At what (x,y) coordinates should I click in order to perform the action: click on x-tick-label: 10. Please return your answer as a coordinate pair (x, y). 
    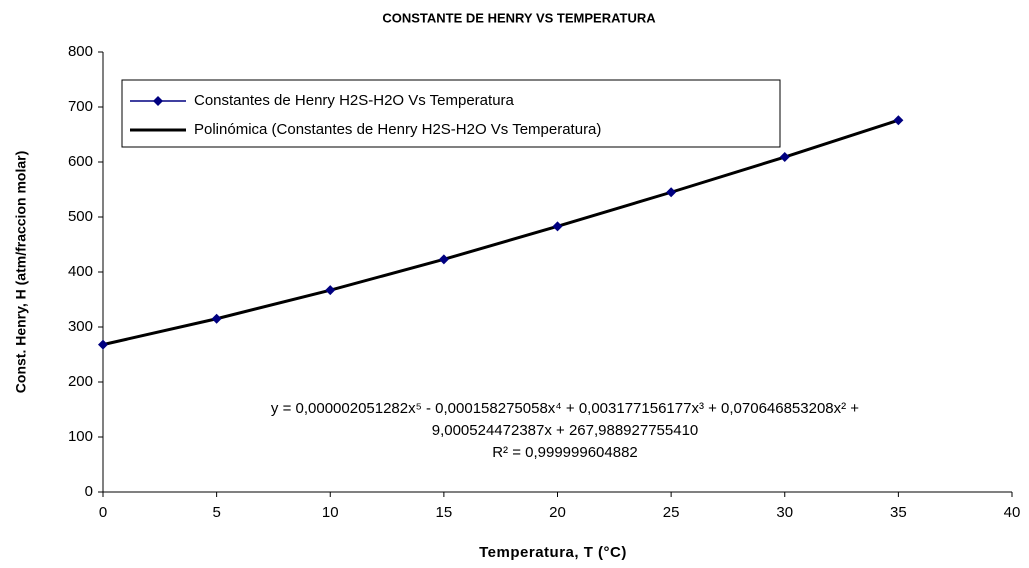
    Looking at the image, I should click on (330, 512).